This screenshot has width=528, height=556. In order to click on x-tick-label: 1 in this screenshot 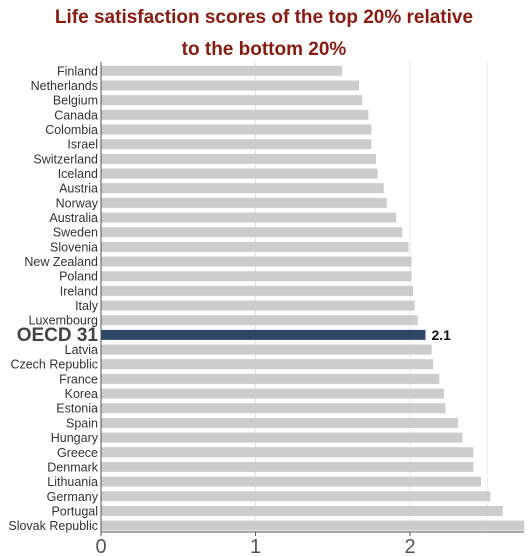, I will do `click(255, 546)`.